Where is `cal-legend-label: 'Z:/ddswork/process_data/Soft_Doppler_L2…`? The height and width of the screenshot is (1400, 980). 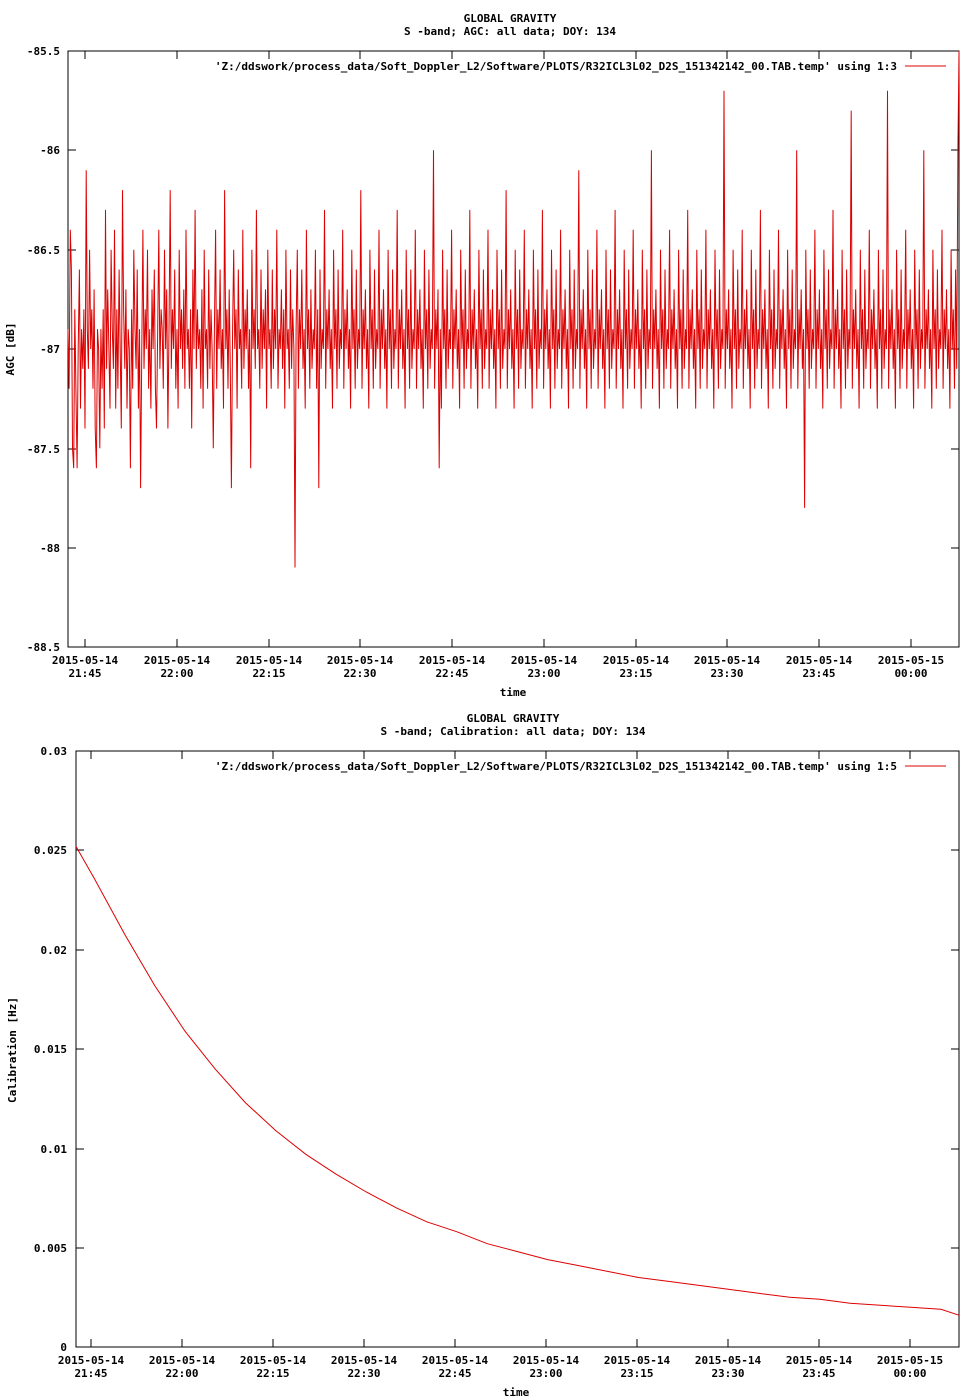 cal-legend-label: 'Z:/ddswork/process_data/Soft_Doppler_L2… is located at coordinates (556, 766).